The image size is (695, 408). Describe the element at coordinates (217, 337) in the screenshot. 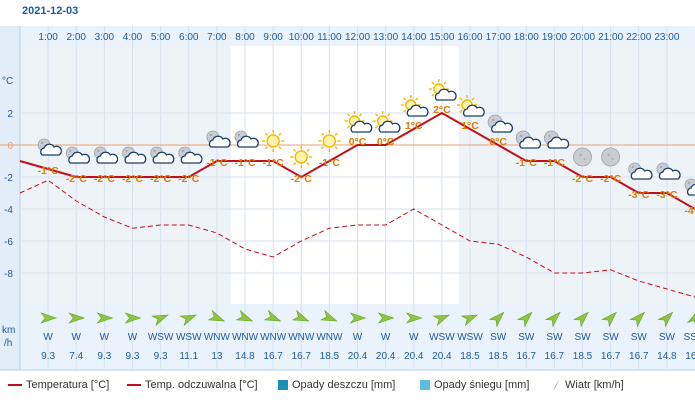

I see `wind-direction-label: WNW` at that location.